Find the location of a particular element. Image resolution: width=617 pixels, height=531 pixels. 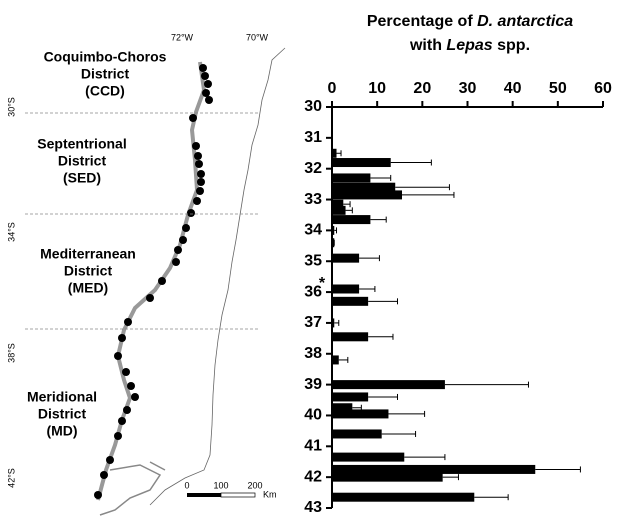

y-tick-label: 30 is located at coordinates (313, 106).